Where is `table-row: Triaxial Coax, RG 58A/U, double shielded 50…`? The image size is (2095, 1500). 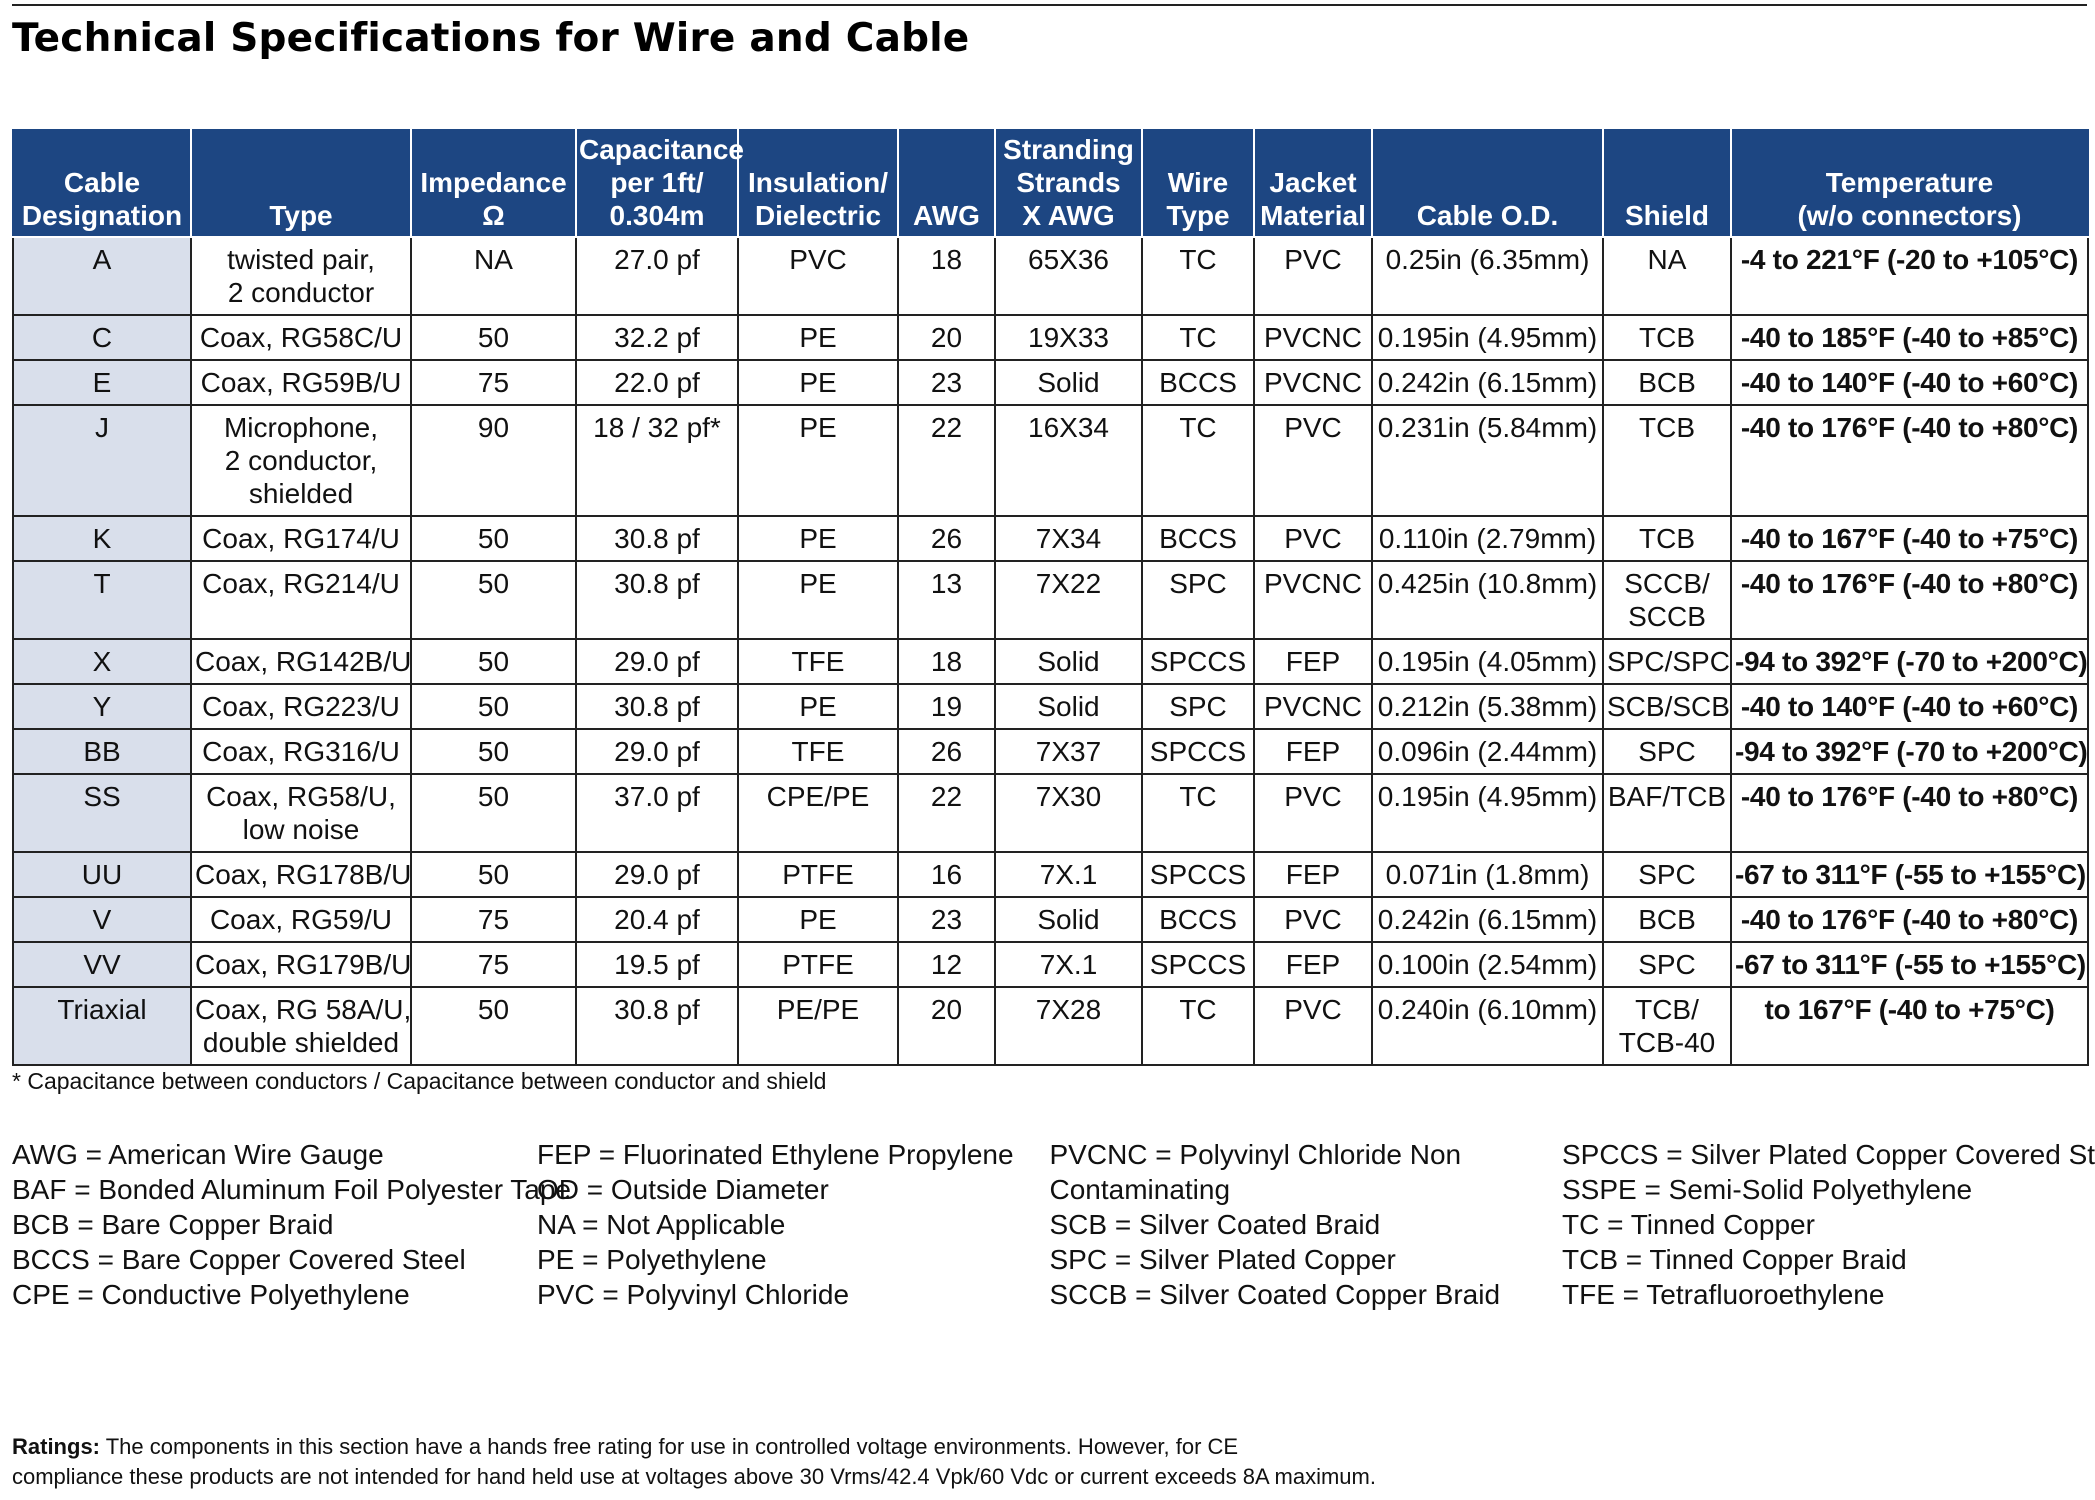 table-row: Triaxial Coax, RG 58A/U, double shielded 50… is located at coordinates (1050, 1026).